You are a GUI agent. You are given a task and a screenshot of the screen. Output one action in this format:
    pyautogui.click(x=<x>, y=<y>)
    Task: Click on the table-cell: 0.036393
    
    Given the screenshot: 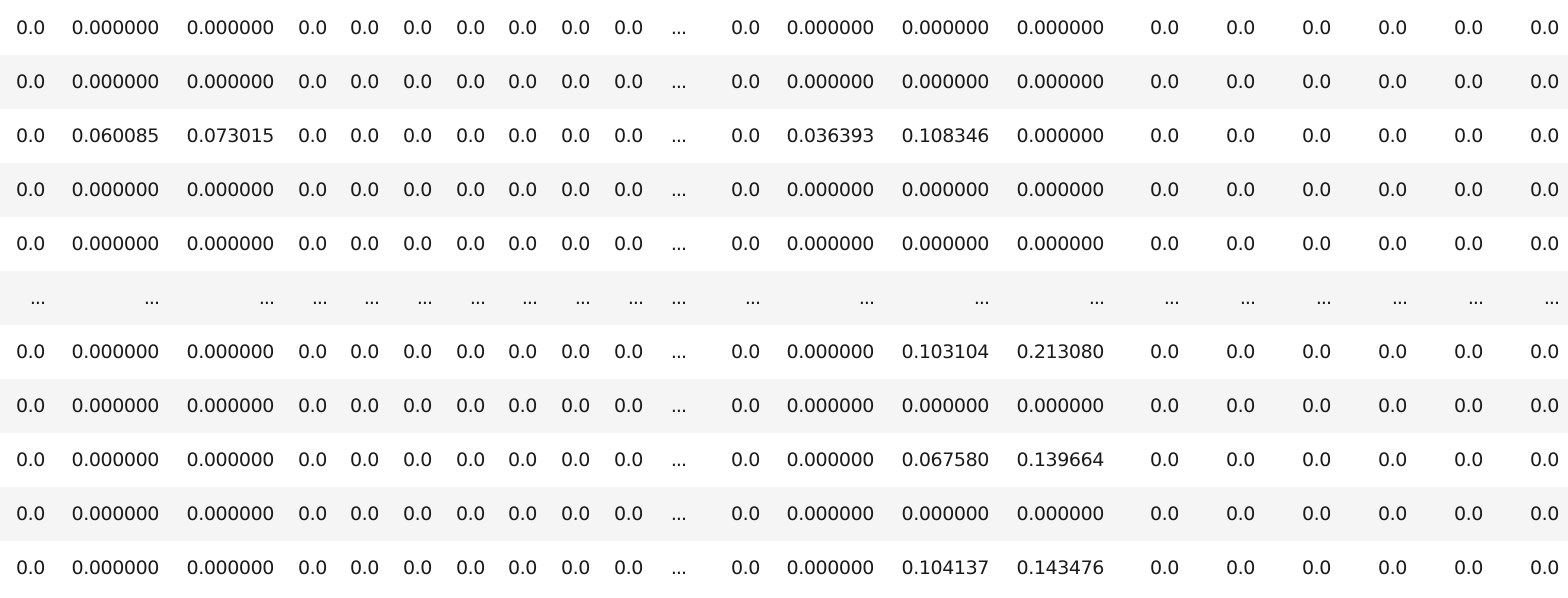 What is the action you would take?
    pyautogui.click(x=830, y=136)
    